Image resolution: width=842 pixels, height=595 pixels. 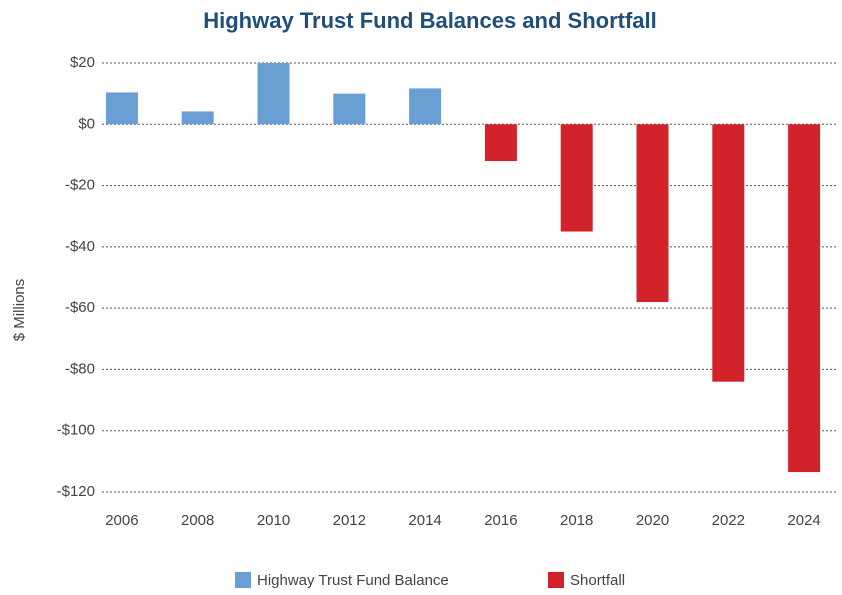 I want to click on legend-label: Shortfall, so click(x=597, y=580).